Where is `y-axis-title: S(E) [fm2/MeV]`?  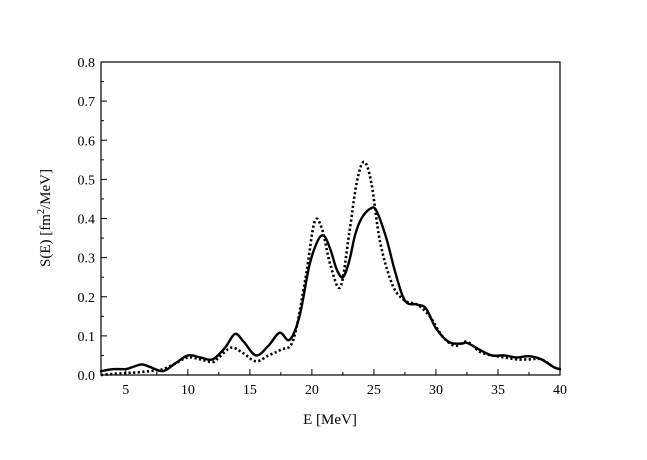 y-axis-title: S(E) [fm2/MeV] is located at coordinates (45, 218).